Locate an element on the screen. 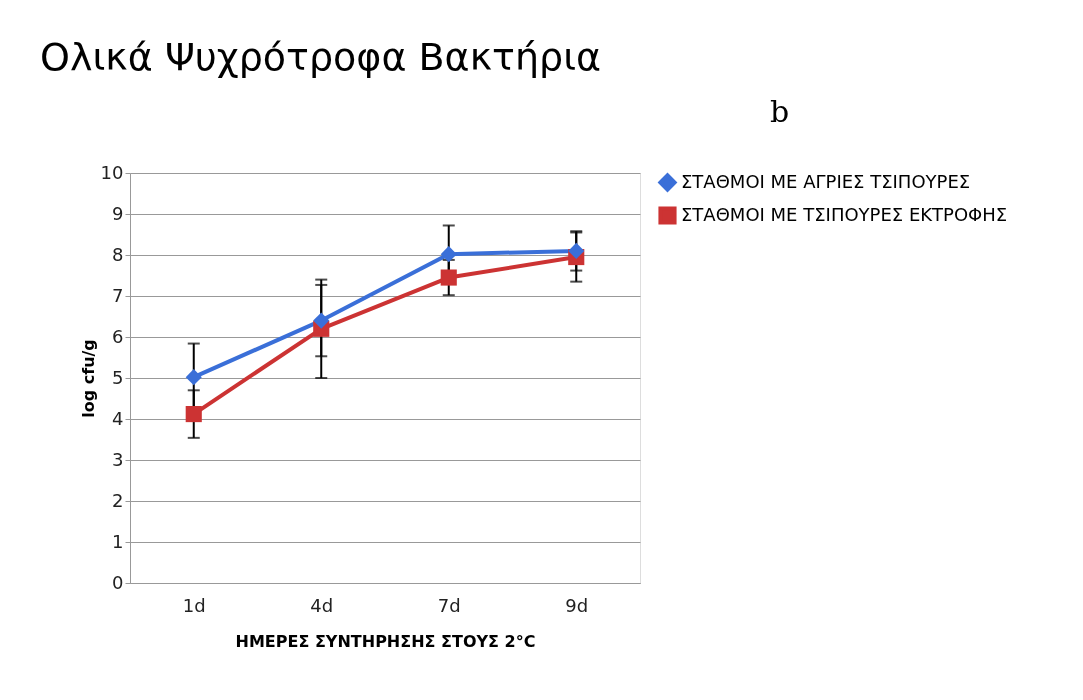  y-tick-label: 8 is located at coordinates (118, 254).